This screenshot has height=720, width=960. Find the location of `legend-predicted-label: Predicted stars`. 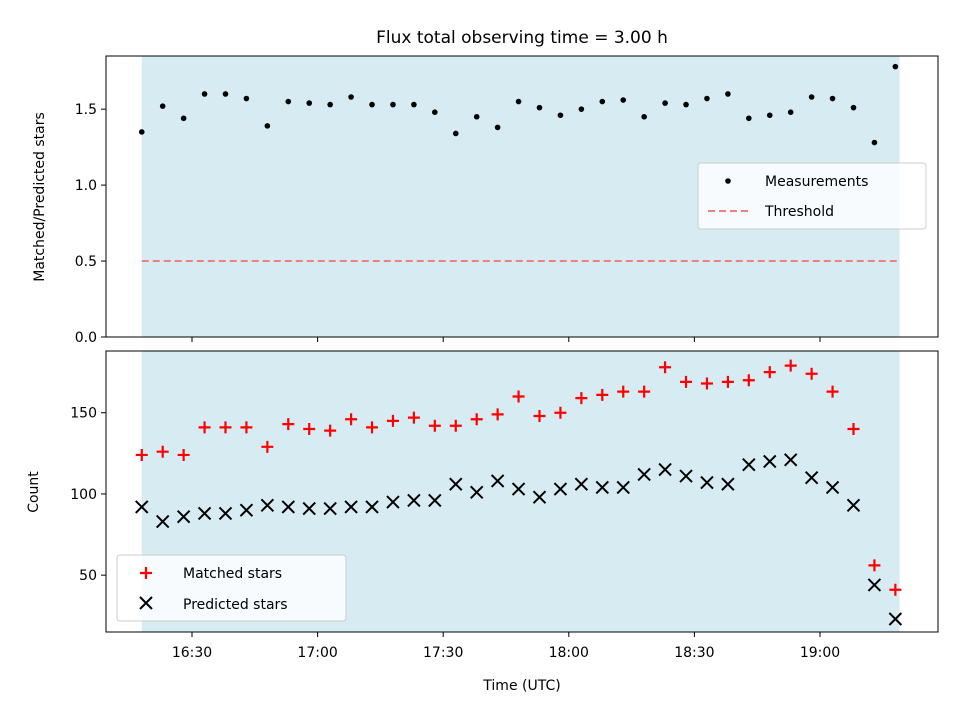

legend-predicted-label: Predicted stars is located at coordinates (235, 605).